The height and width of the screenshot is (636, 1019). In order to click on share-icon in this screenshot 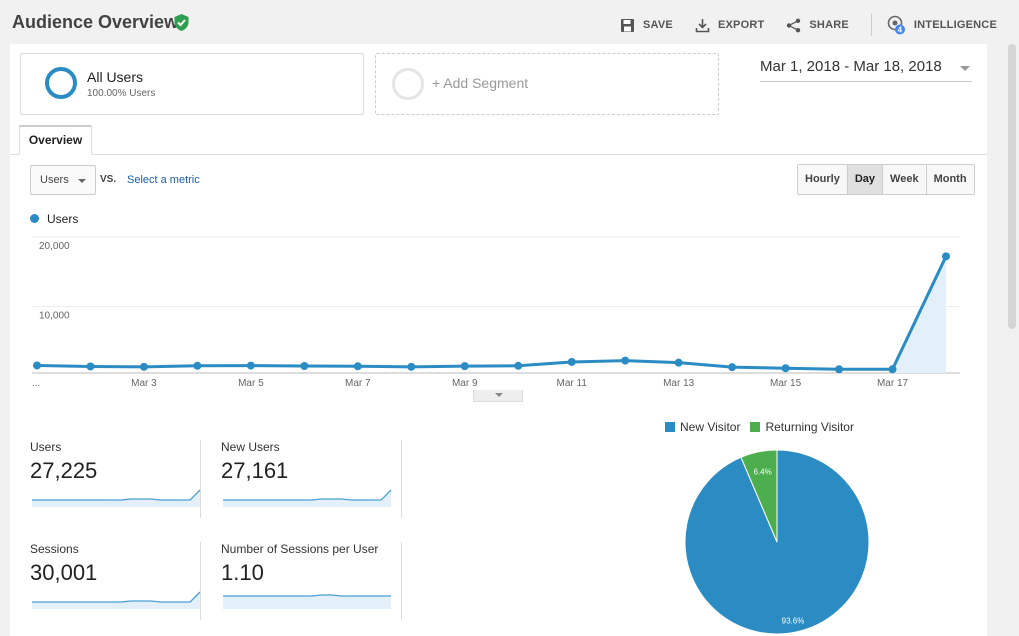, I will do `click(794, 25)`.